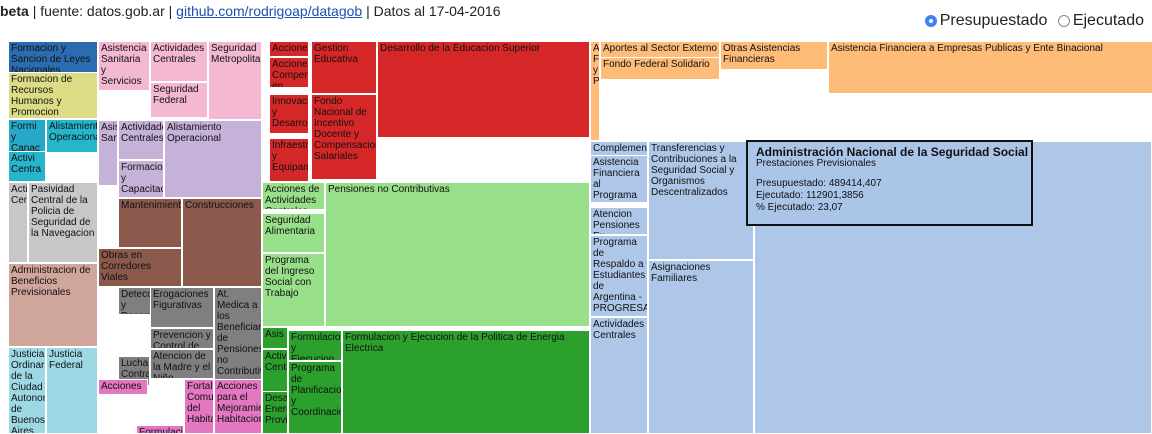 Image resolution: width=1152 pixels, height=434 pixels. Describe the element at coordinates (182, 338) in the screenshot. I see `treemap-cell: Prevencion y Control de Enfermedades` at that location.